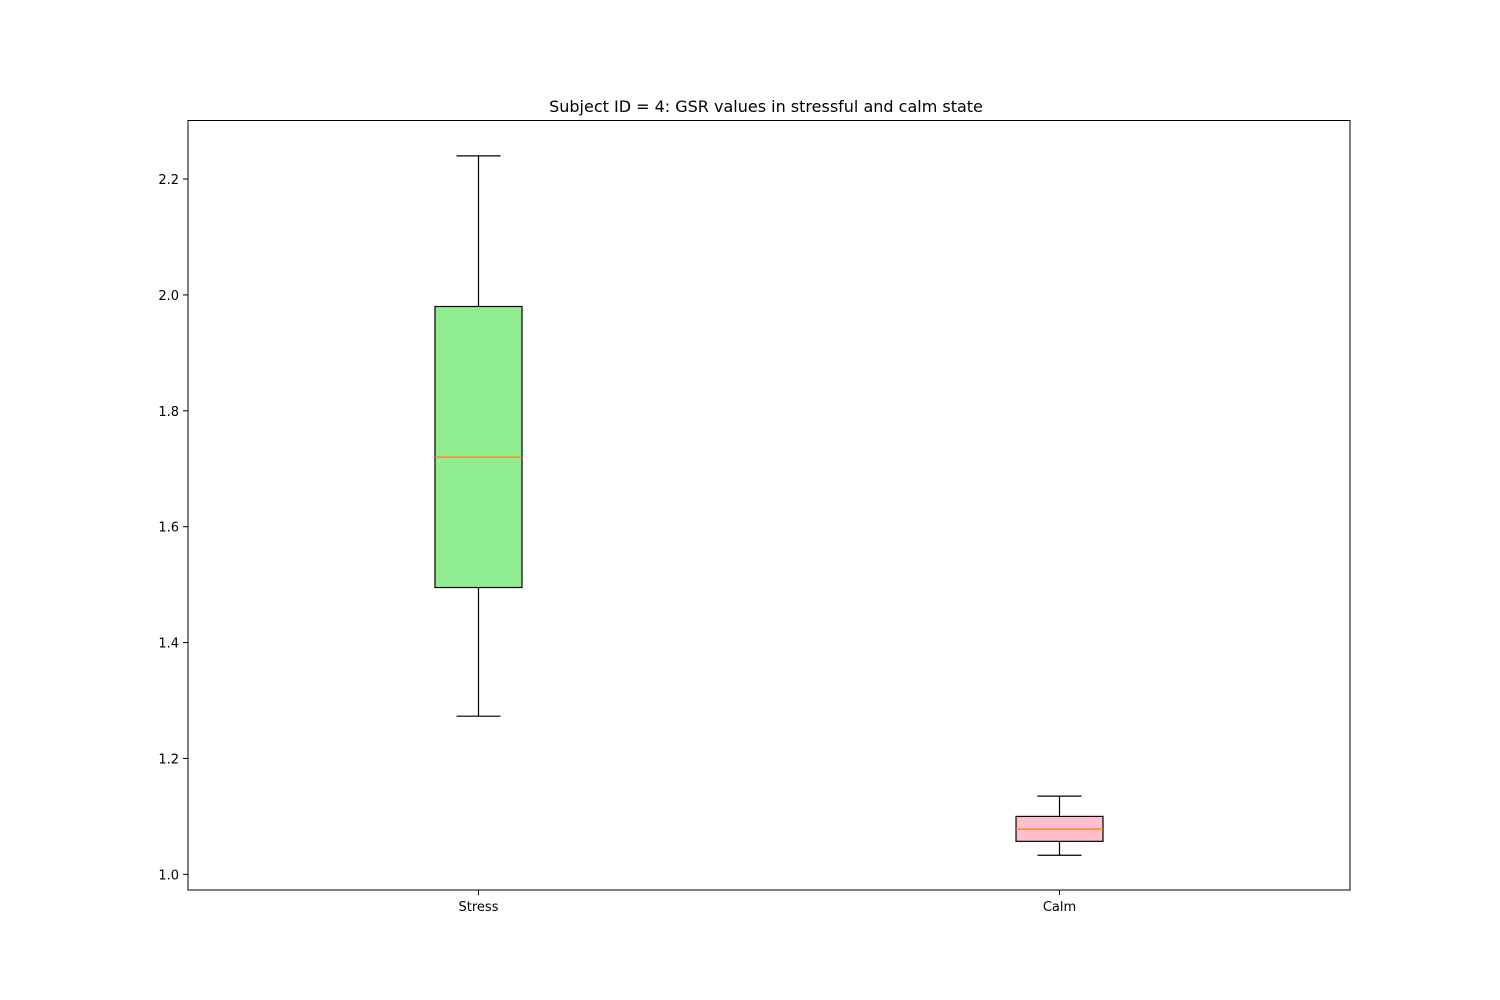 This screenshot has width=1500, height=1000. What do you see at coordinates (168, 412) in the screenshot?
I see `y-tick-label: 1.8` at bounding box center [168, 412].